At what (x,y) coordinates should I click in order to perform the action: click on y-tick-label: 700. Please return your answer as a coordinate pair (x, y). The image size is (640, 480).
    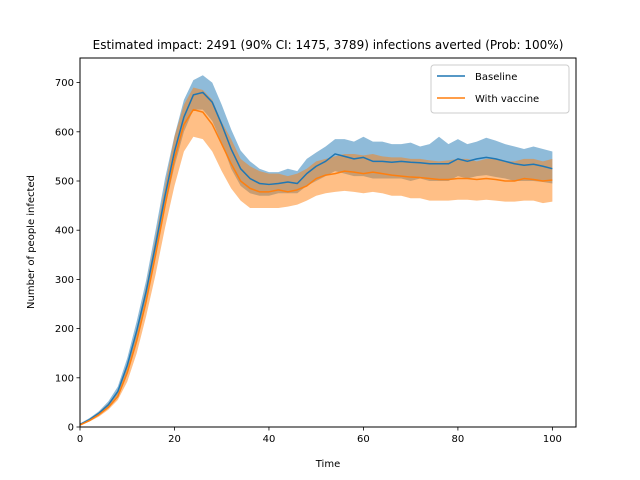
    Looking at the image, I should click on (64, 83).